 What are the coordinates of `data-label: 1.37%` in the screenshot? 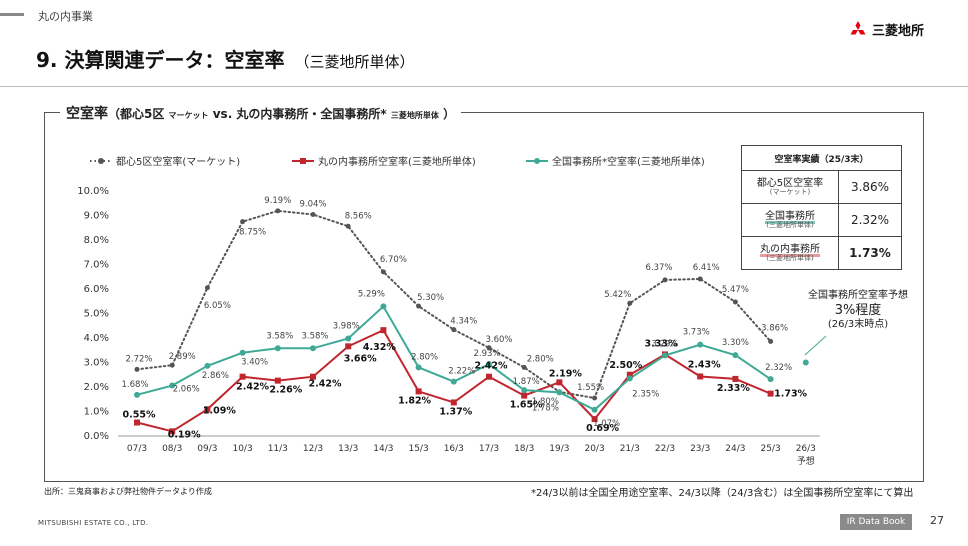 It's located at (455, 411).